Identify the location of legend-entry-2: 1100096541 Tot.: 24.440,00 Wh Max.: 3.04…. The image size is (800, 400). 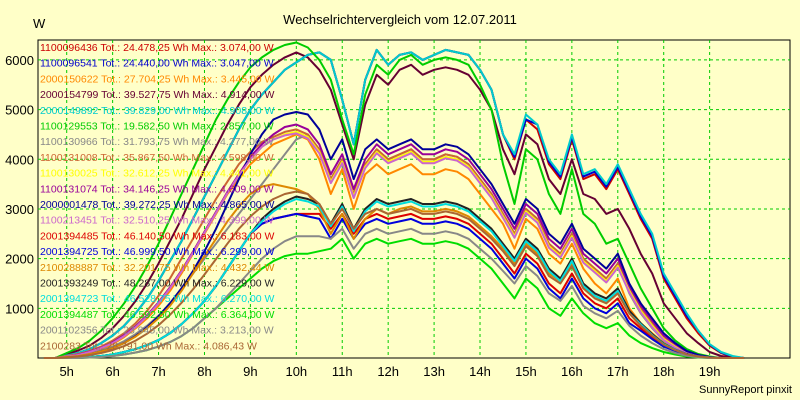
(157, 64).